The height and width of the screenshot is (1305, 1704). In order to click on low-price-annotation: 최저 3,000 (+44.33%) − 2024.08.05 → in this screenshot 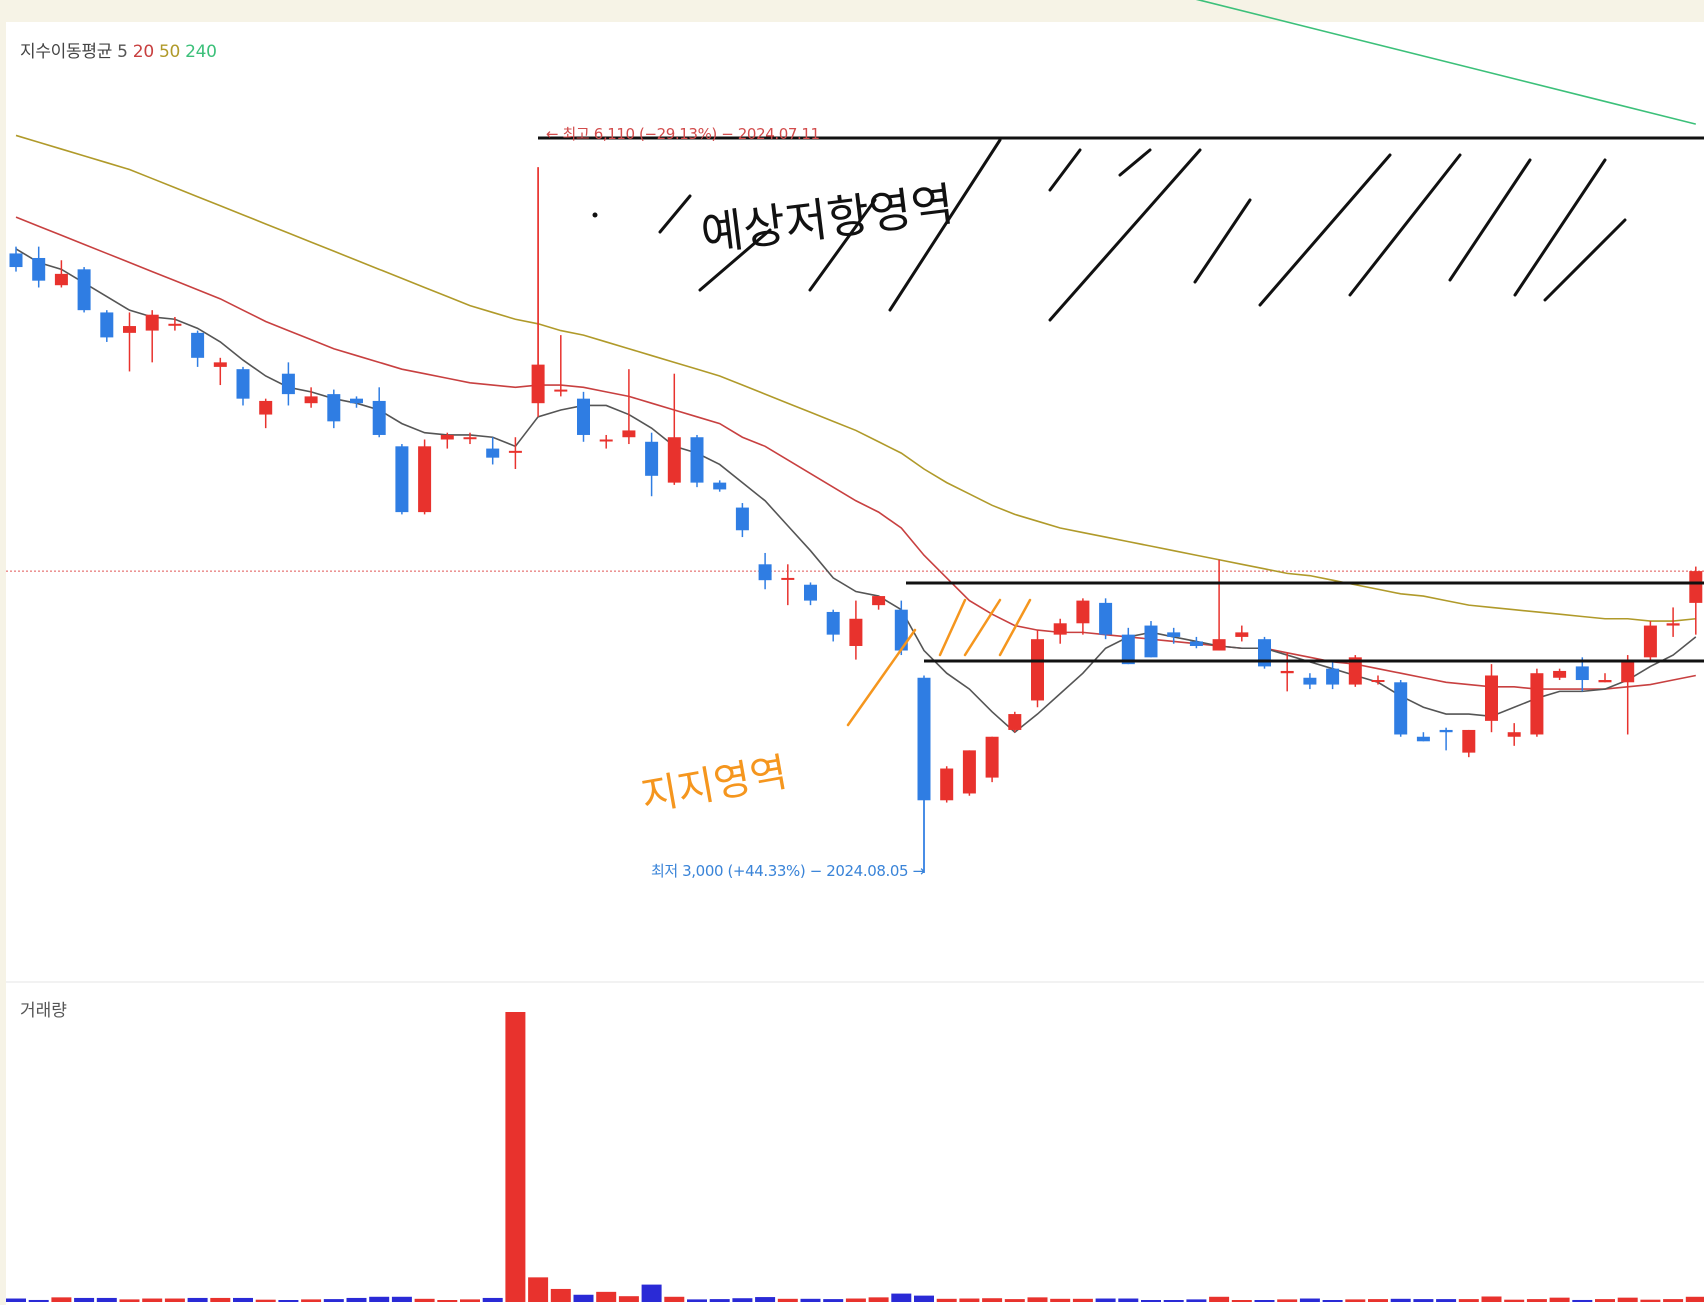, I will do `click(788, 871)`.